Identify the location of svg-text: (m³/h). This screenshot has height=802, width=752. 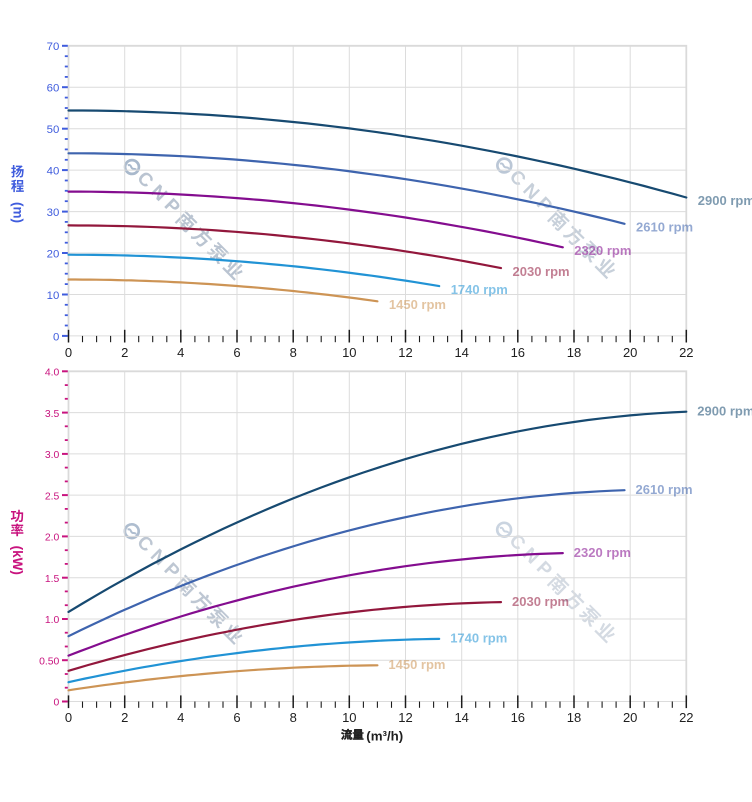
(384, 736).